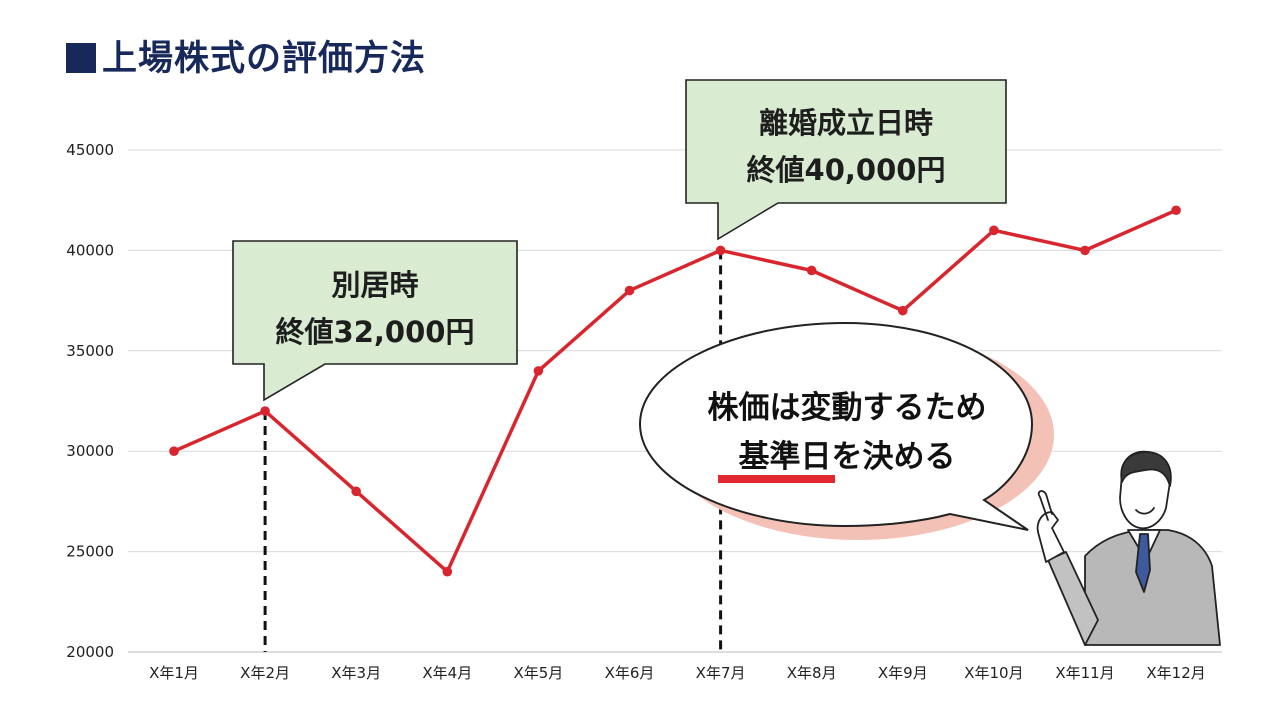  Describe the element at coordinates (90, 451) in the screenshot. I see `y-tick-label: 30000` at that location.